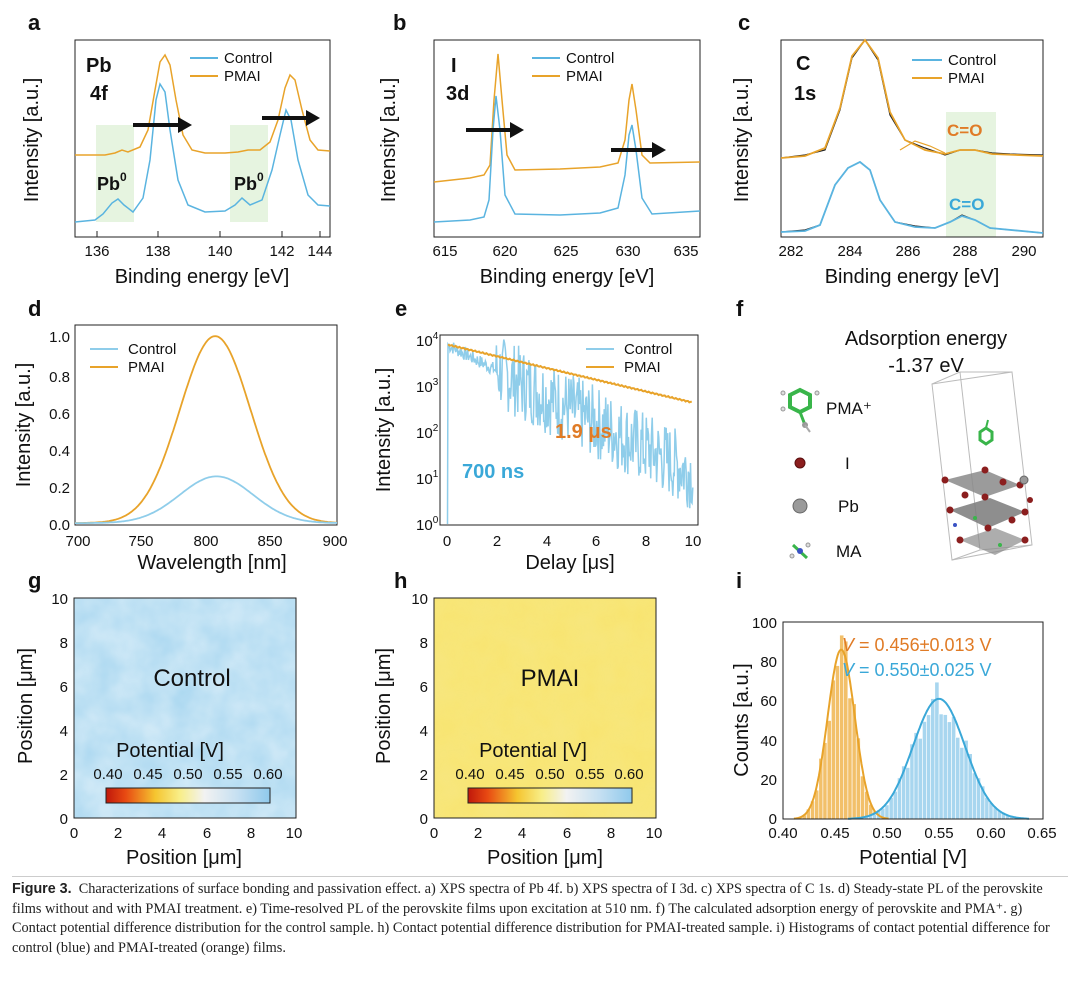 The image size is (1080, 981). Describe the element at coordinates (849, 551) in the screenshot. I see `legend-ma: MA` at that location.